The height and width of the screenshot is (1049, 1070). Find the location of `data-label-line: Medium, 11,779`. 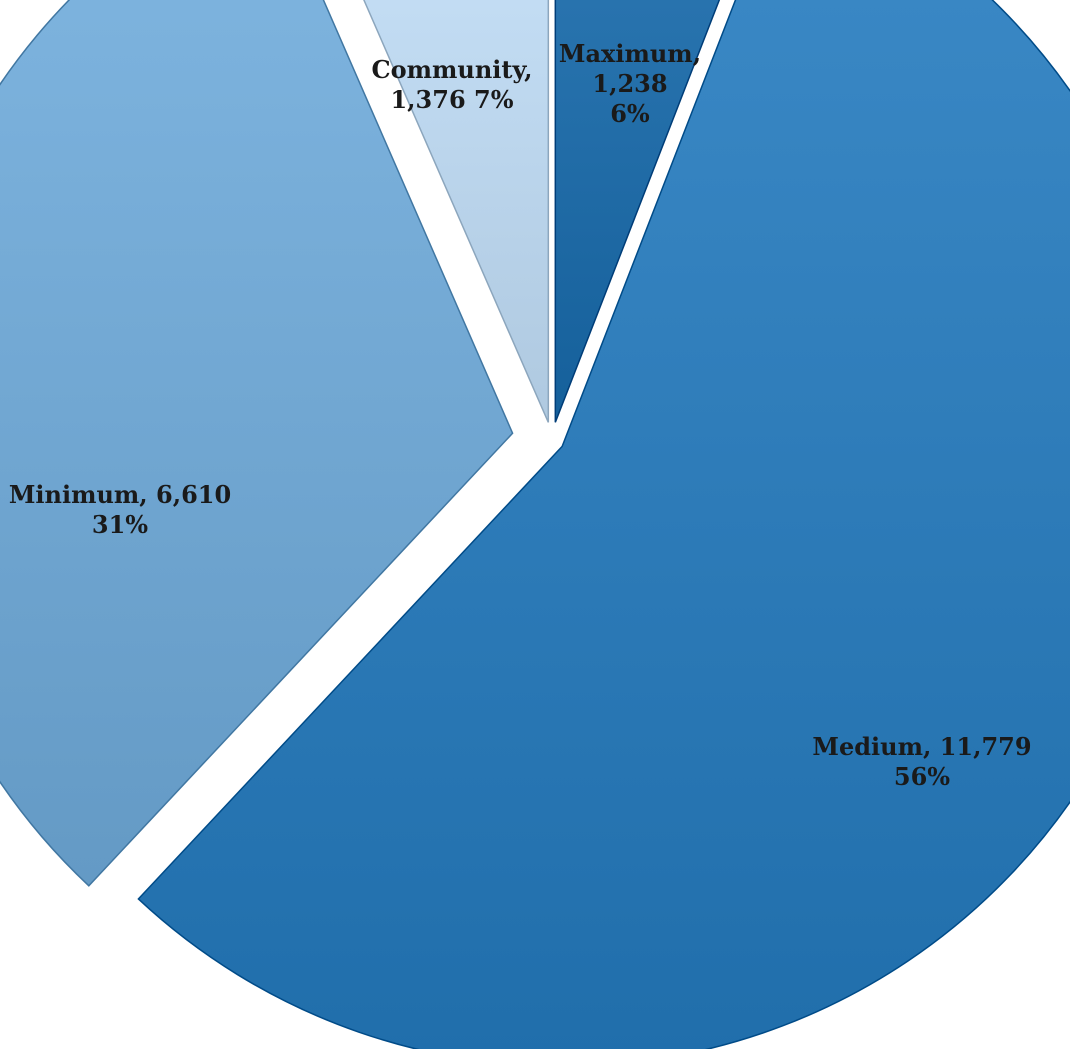

data-label-line: Medium, 11,779 is located at coordinates (921, 746).